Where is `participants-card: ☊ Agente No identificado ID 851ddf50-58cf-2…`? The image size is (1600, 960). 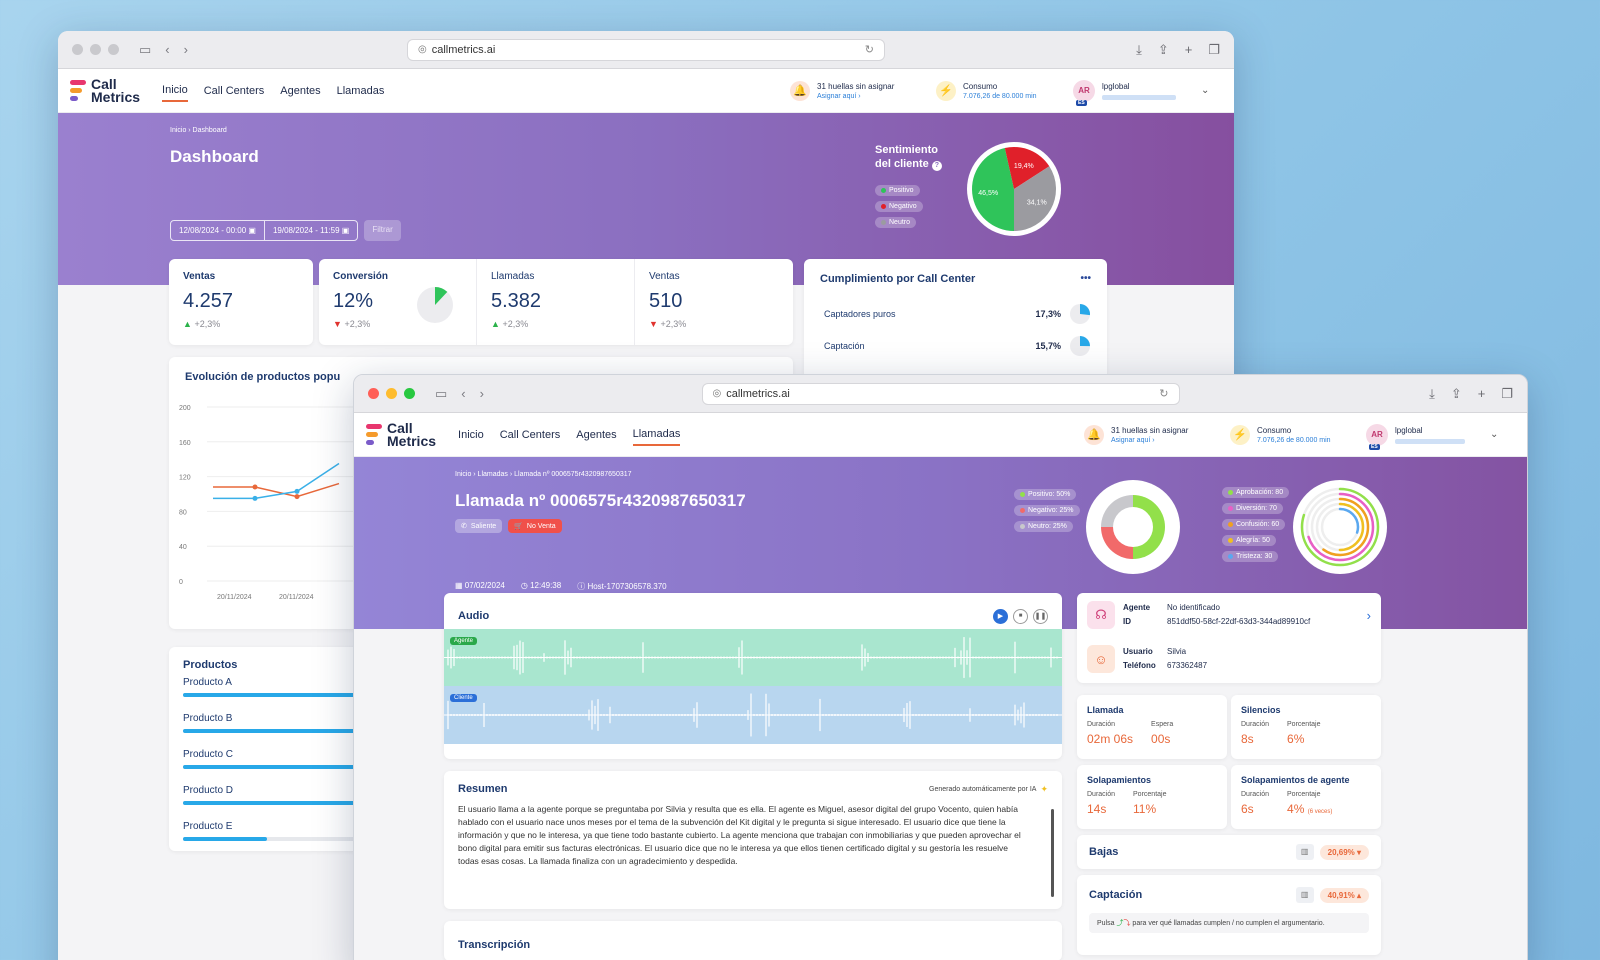
participants-card: ☊ Agente No identificado ID 851ddf50-58cf-2… is located at coordinates (1229, 638).